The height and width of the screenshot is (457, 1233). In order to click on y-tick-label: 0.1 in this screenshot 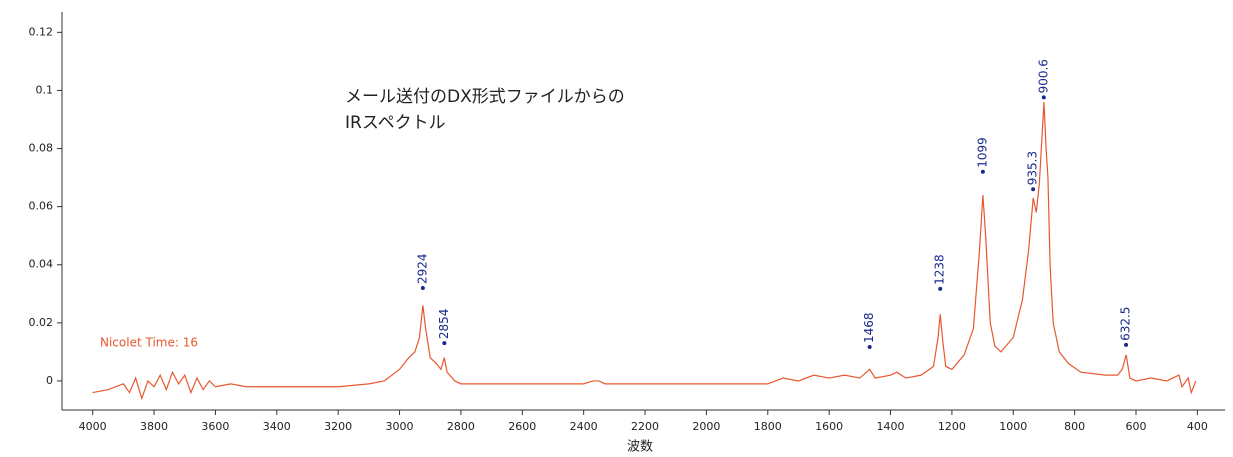, I will do `click(45, 89)`.